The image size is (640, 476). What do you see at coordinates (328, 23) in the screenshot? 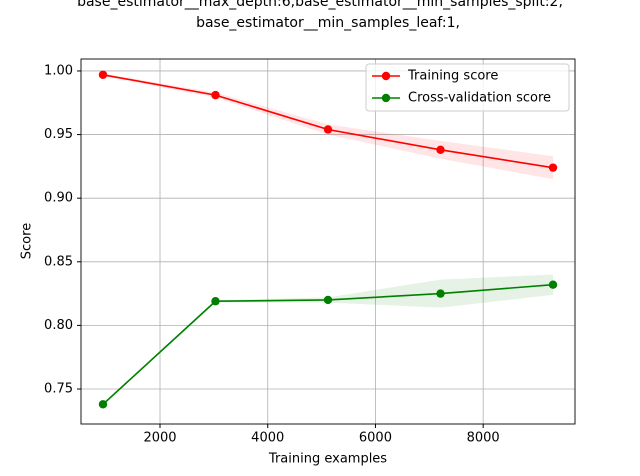
I see `chart-subtitle: base_estimator__min_samples_leaf:1,` at bounding box center [328, 23].